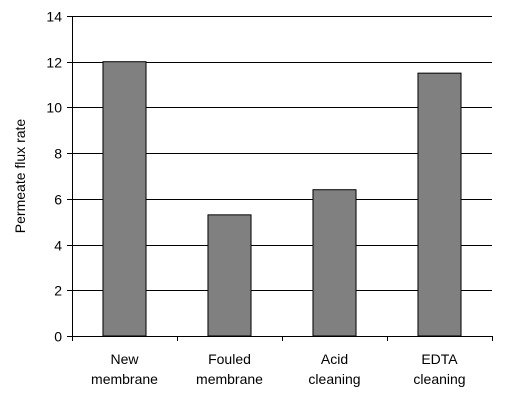 This screenshot has width=510, height=397. Describe the element at coordinates (334, 369) in the screenshot. I see `x-category-label: Acid cleaning` at that location.